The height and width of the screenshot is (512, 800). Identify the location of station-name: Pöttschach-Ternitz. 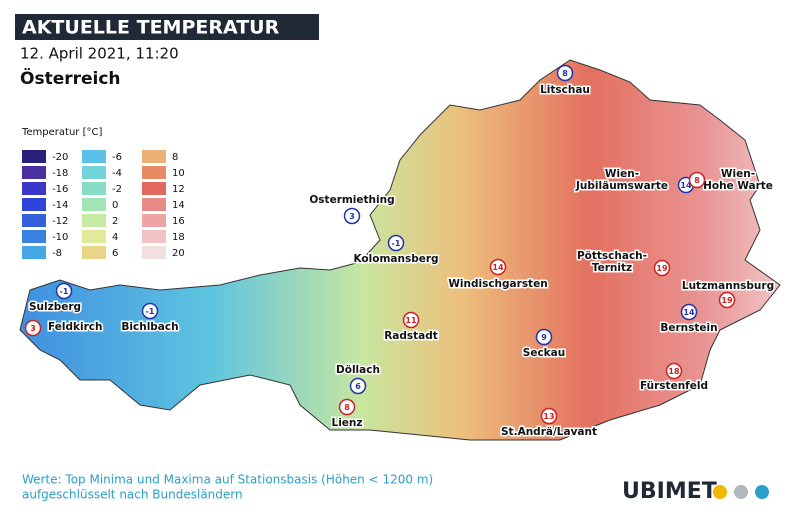
(612, 262).